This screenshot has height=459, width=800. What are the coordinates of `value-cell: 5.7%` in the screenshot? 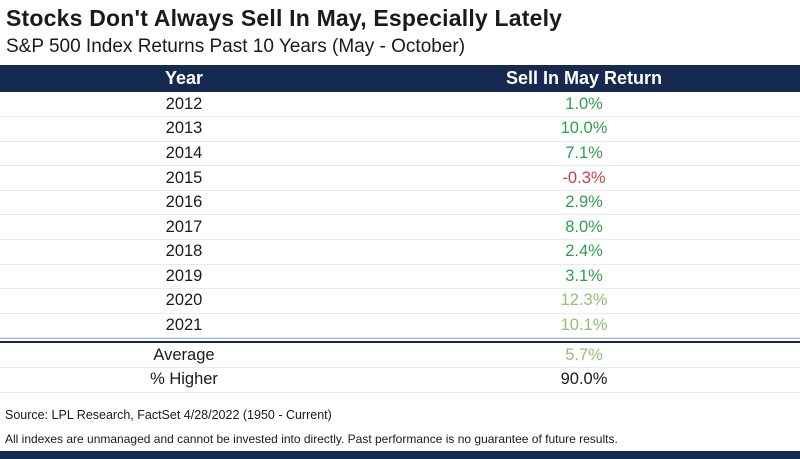 It's located at (584, 354).